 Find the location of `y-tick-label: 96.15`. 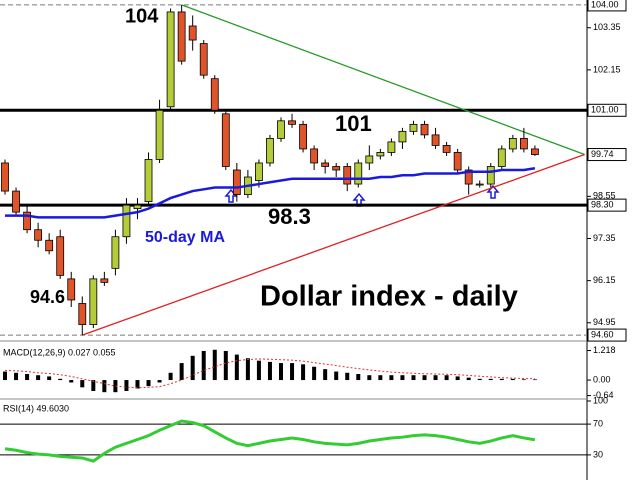

y-tick-label: 96.15 is located at coordinates (604, 280).